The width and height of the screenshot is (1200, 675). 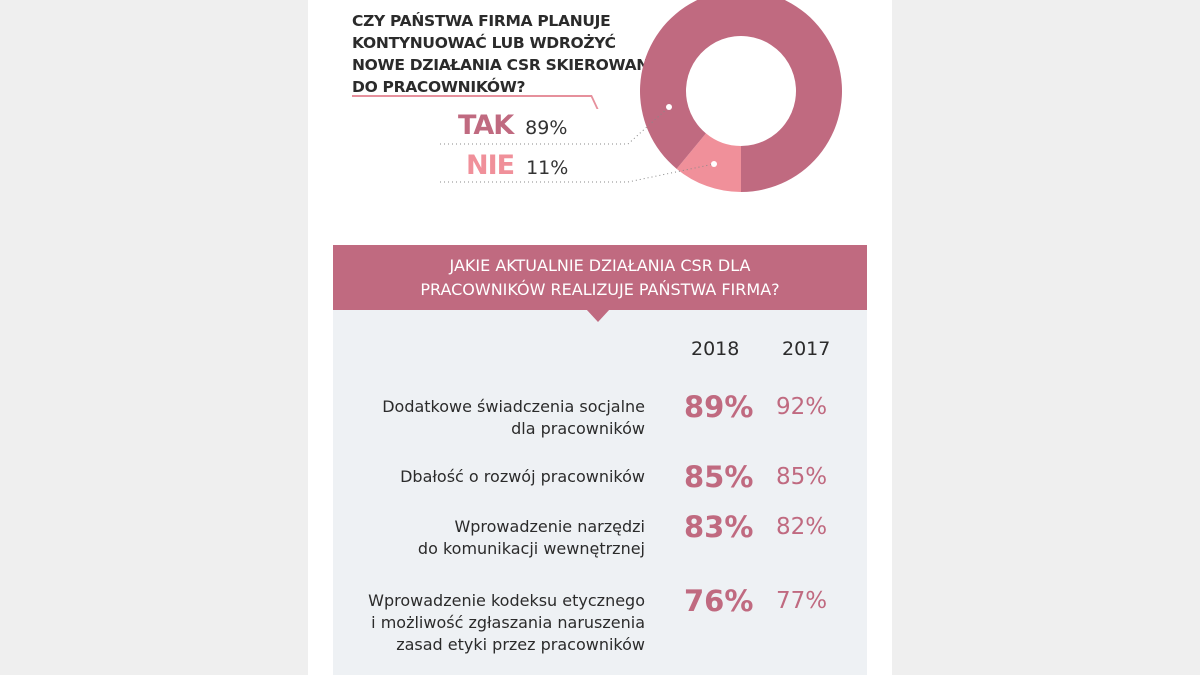 What do you see at coordinates (600, 265) in the screenshot?
I see `header-line: JAKIE AKTUALNIE DZIAŁANIA CSR DLA` at bounding box center [600, 265].